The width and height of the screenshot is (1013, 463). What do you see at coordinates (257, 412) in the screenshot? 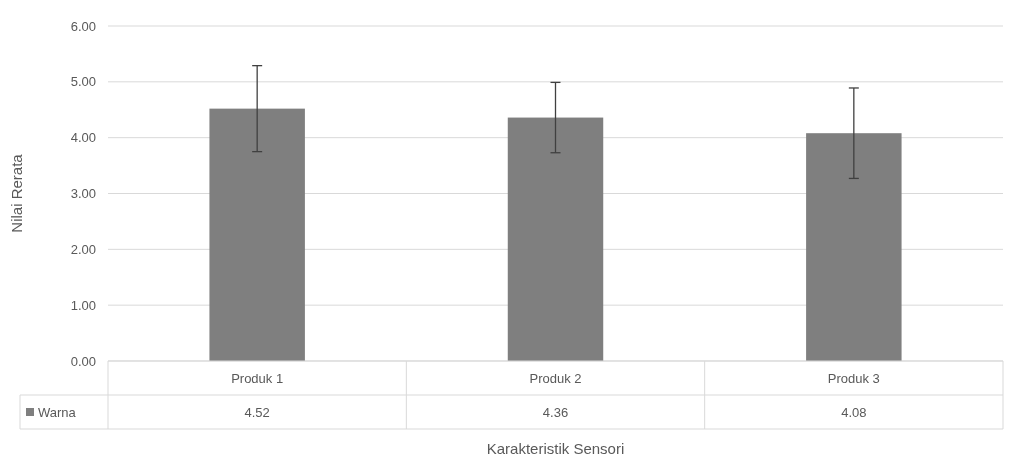
I see `data-label: 4.52` at bounding box center [257, 412].